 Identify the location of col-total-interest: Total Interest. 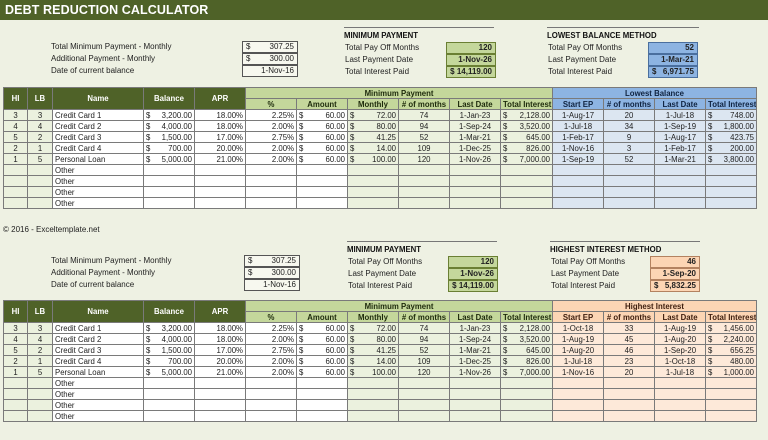
(731, 317).